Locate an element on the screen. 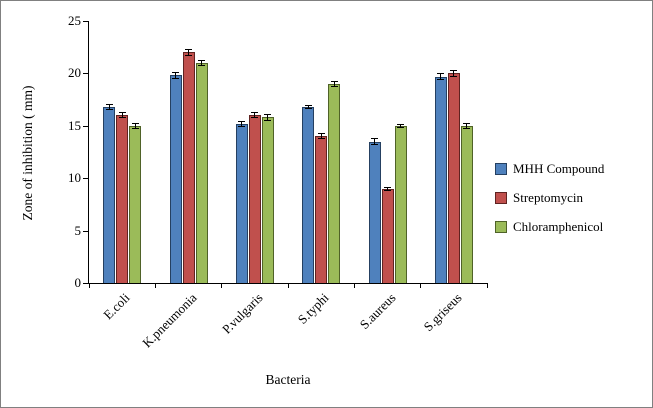 The width and height of the screenshot is (653, 408). legend-item: MHH Compound is located at coordinates (549, 169).